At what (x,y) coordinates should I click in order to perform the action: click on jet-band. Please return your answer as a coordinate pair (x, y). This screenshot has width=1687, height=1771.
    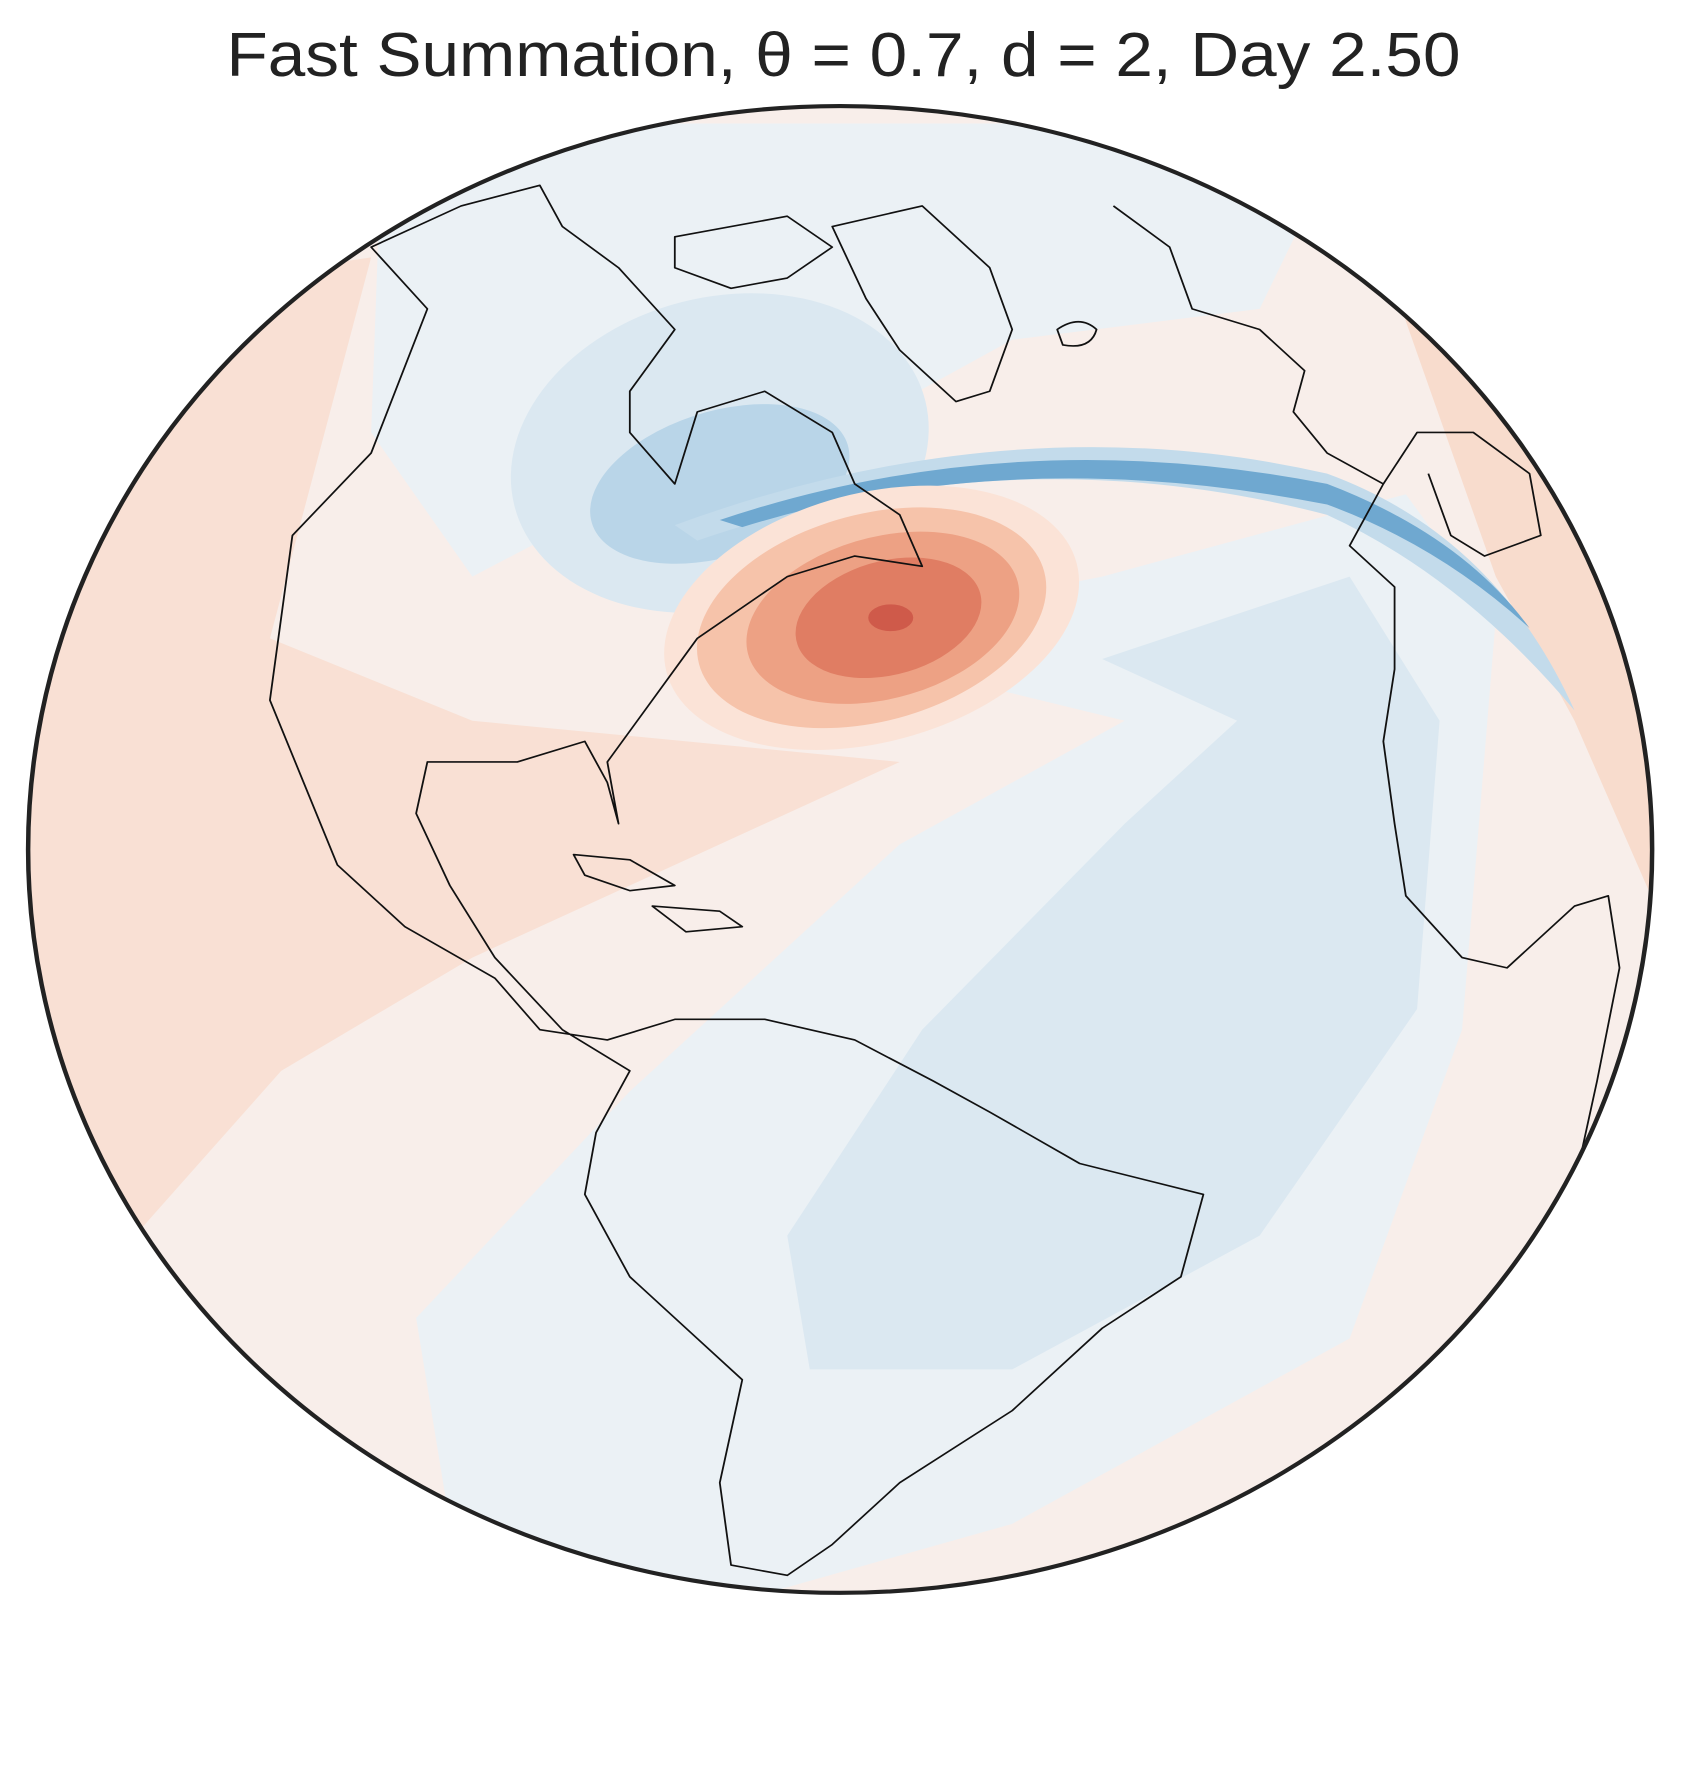
    Looking at the image, I should click on (1124, 544).